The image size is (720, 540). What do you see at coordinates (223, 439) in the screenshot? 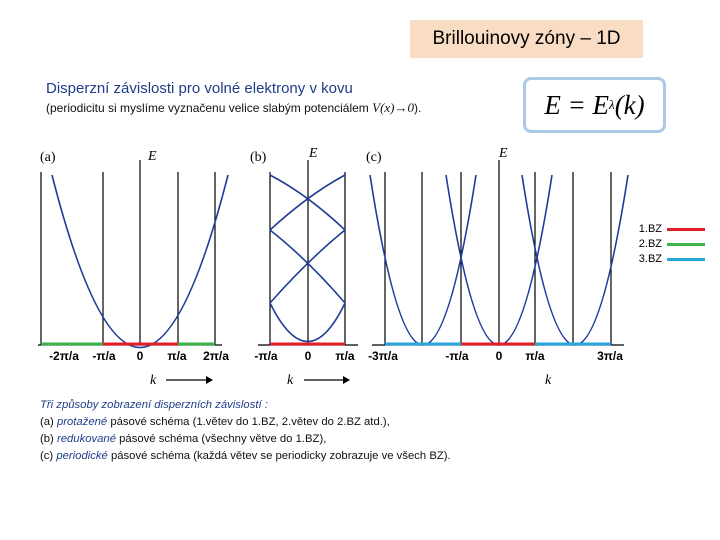
I see `caption-b-text: pásové schéma (všechny větve do 1.BZ),` at bounding box center [223, 439].